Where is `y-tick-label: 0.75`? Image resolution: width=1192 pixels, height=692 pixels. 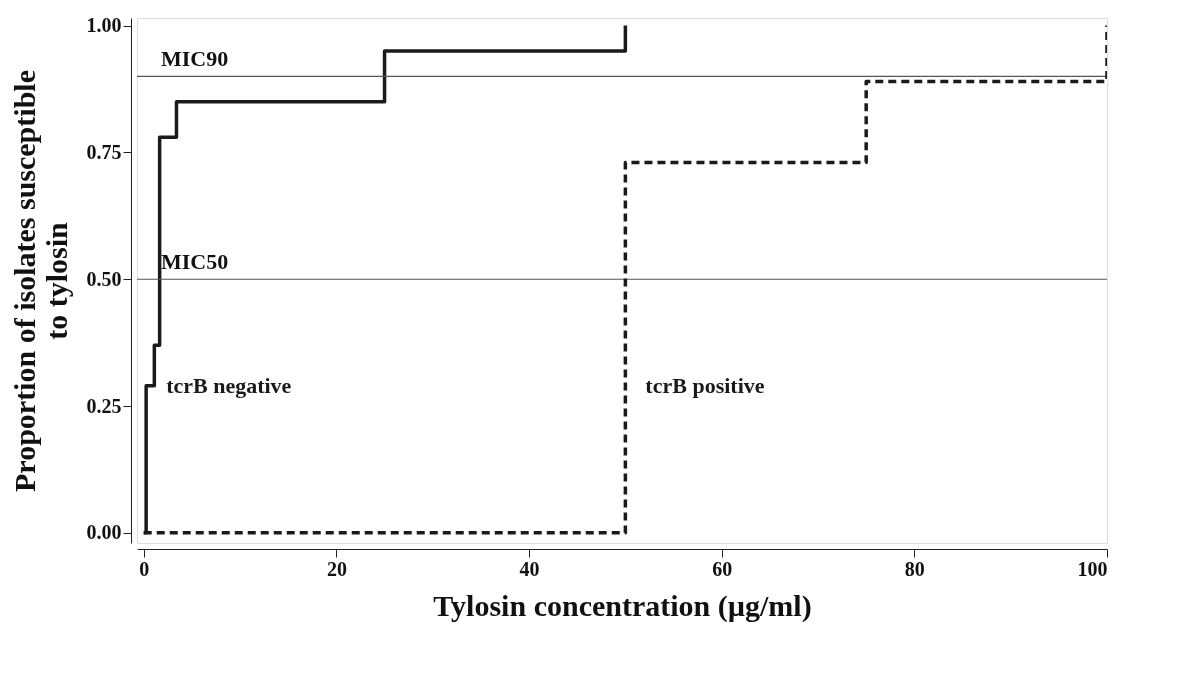
y-tick-label: 0.75 is located at coordinates (104, 151).